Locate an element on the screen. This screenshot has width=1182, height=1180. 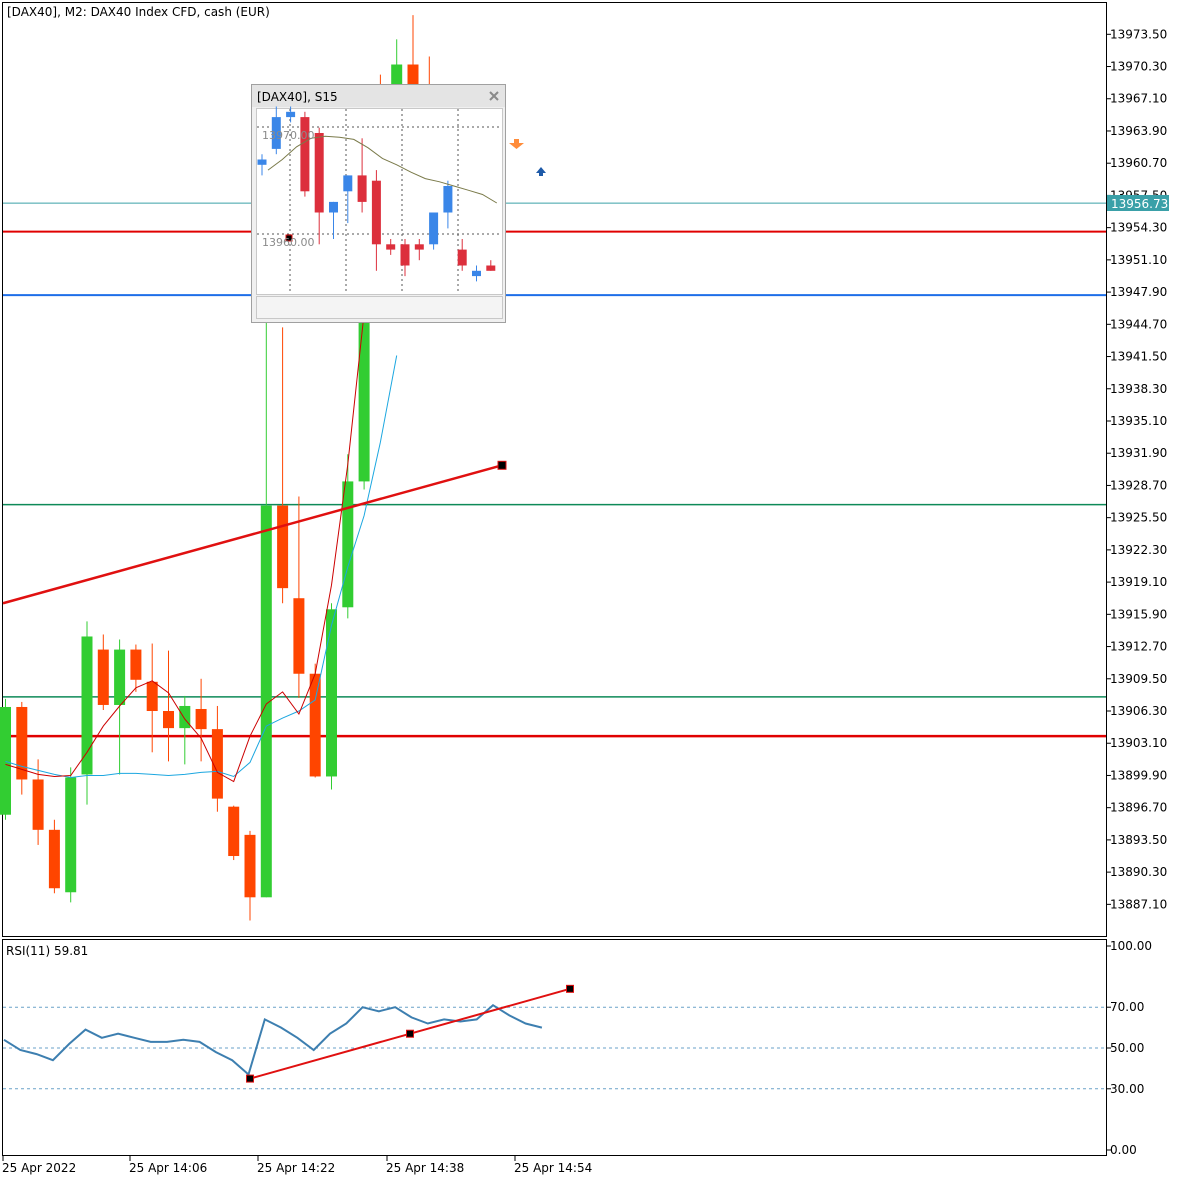
inset-titlebar is located at coordinates (378, 96).